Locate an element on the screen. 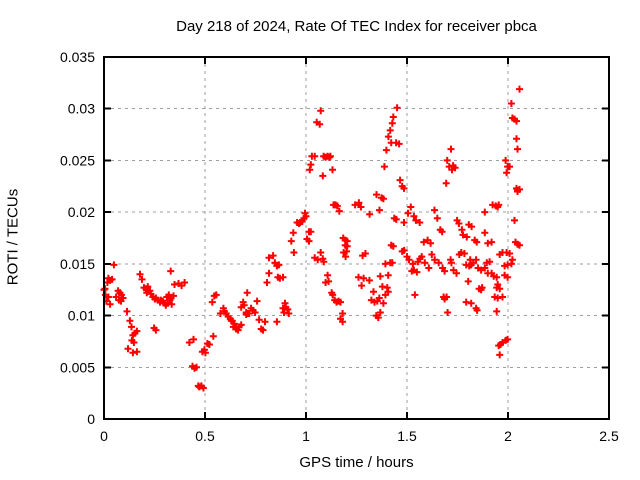 This screenshot has height=480, width=640. y-tick-label: 0.03 is located at coordinates (81, 109).